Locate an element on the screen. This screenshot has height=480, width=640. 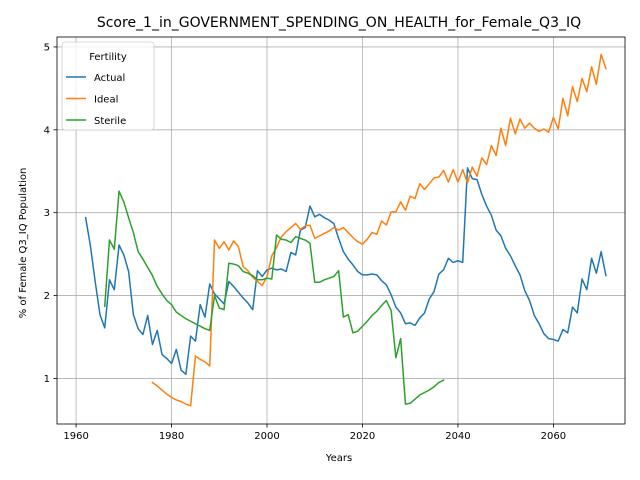
x-axis: 1960 1980 2000 2020 2040 2060 is located at coordinates (314, 433).